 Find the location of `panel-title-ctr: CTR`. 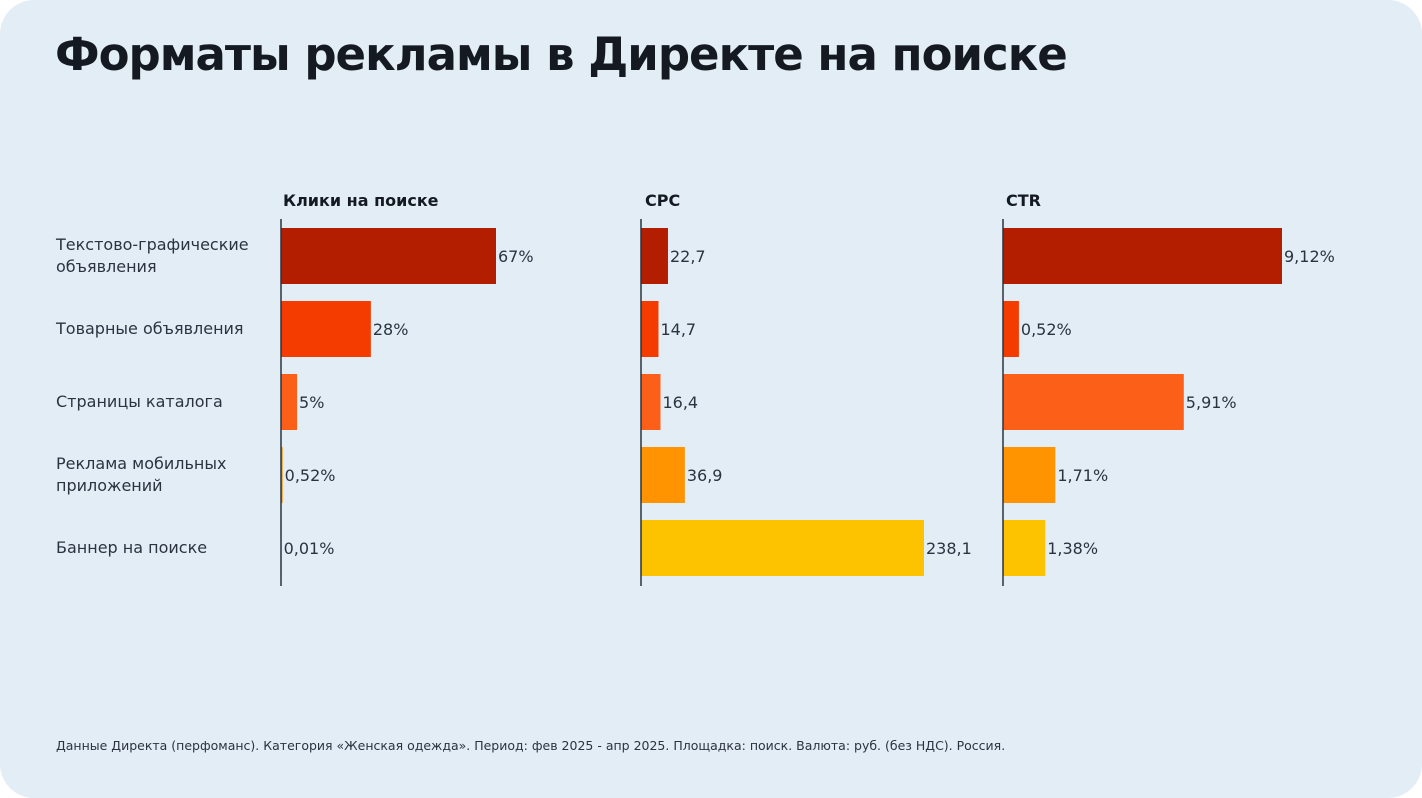

panel-title-ctr: CTR is located at coordinates (1023, 200).